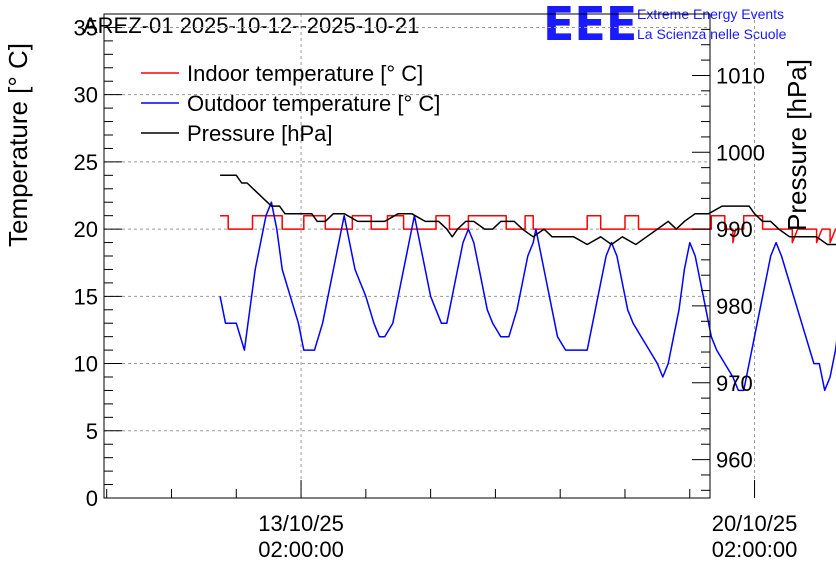 The width and height of the screenshot is (836, 572). What do you see at coordinates (86, 229) in the screenshot?
I see `y-tick-label: 20` at bounding box center [86, 229].